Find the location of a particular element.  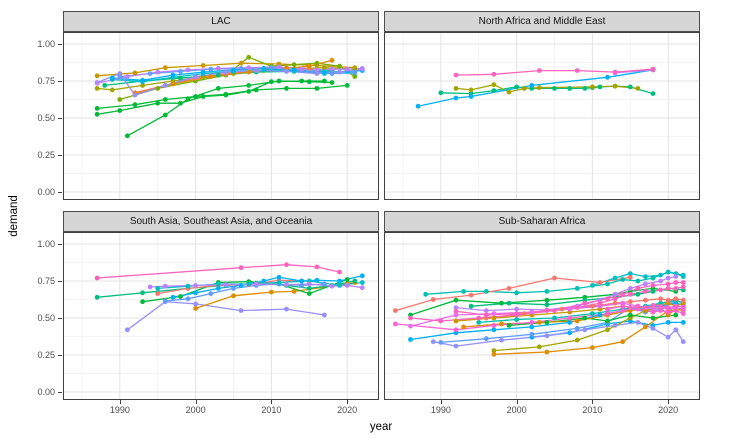

y-tick-label: 1.00 is located at coordinates (46, 43).